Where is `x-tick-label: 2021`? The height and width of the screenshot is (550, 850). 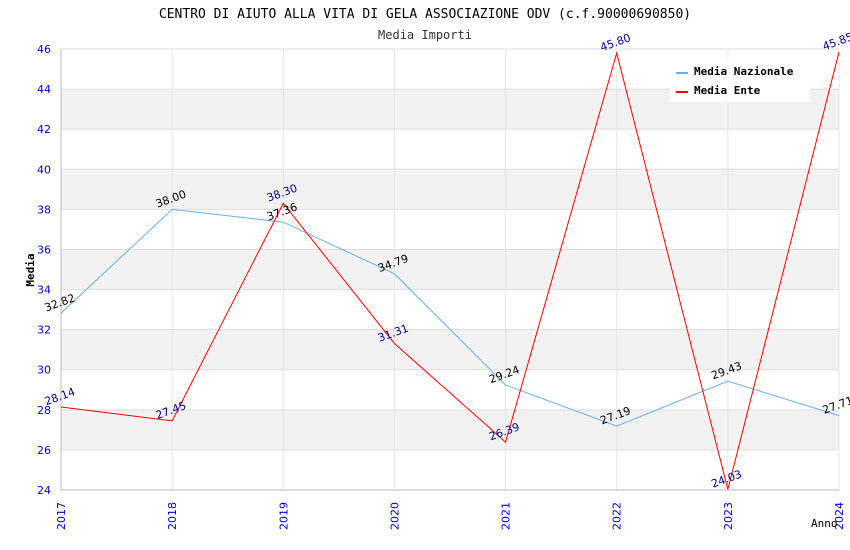 x-tick-label: 2021 is located at coordinates (506, 516).